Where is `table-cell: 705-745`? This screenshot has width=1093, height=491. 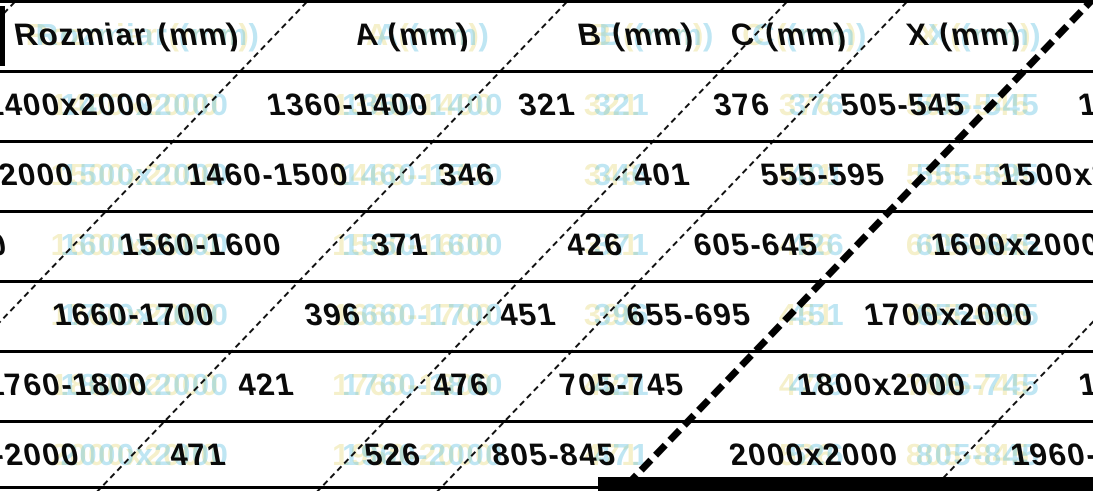 table-cell: 705-745 is located at coordinates (622, 384).